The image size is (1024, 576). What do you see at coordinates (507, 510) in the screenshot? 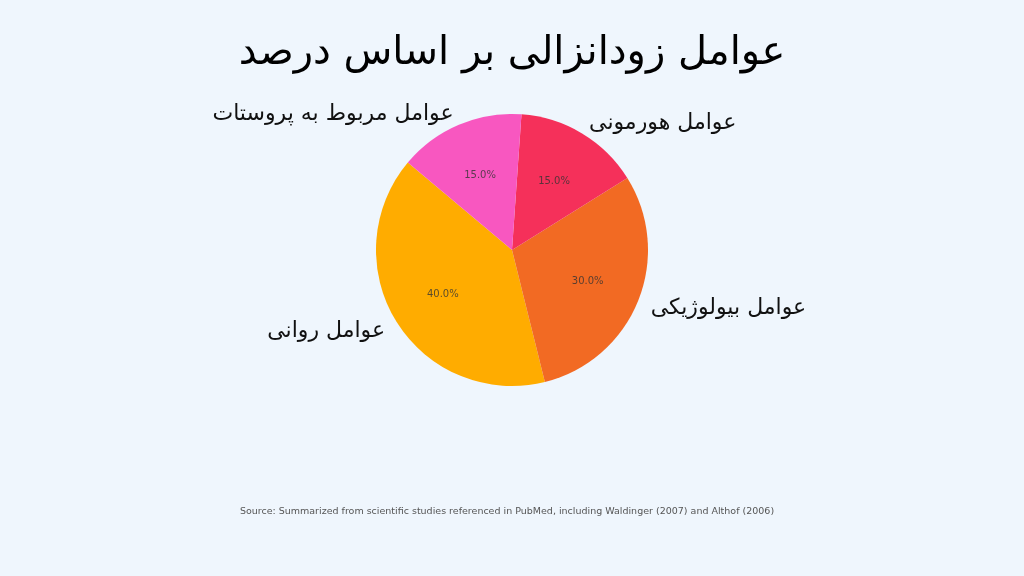
I see `source-note: Source: Summarized from scientific studies referenced in PubMed, including Waldinger (2007) and Althof (2006)` at bounding box center [507, 510].